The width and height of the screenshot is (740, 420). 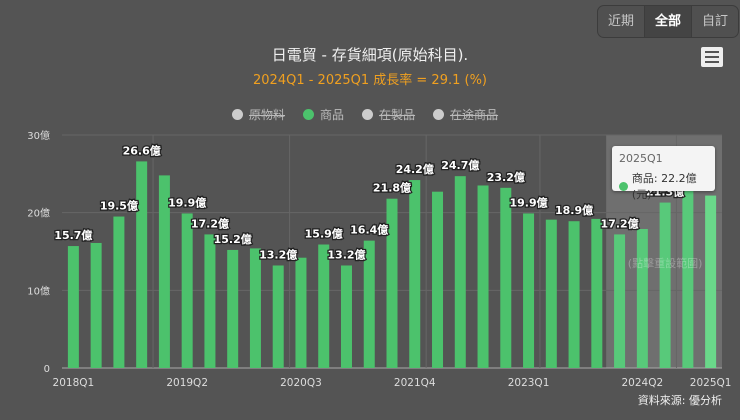 What do you see at coordinates (415, 274) in the screenshot?
I see `bar-2021Q4` at bounding box center [415, 274].